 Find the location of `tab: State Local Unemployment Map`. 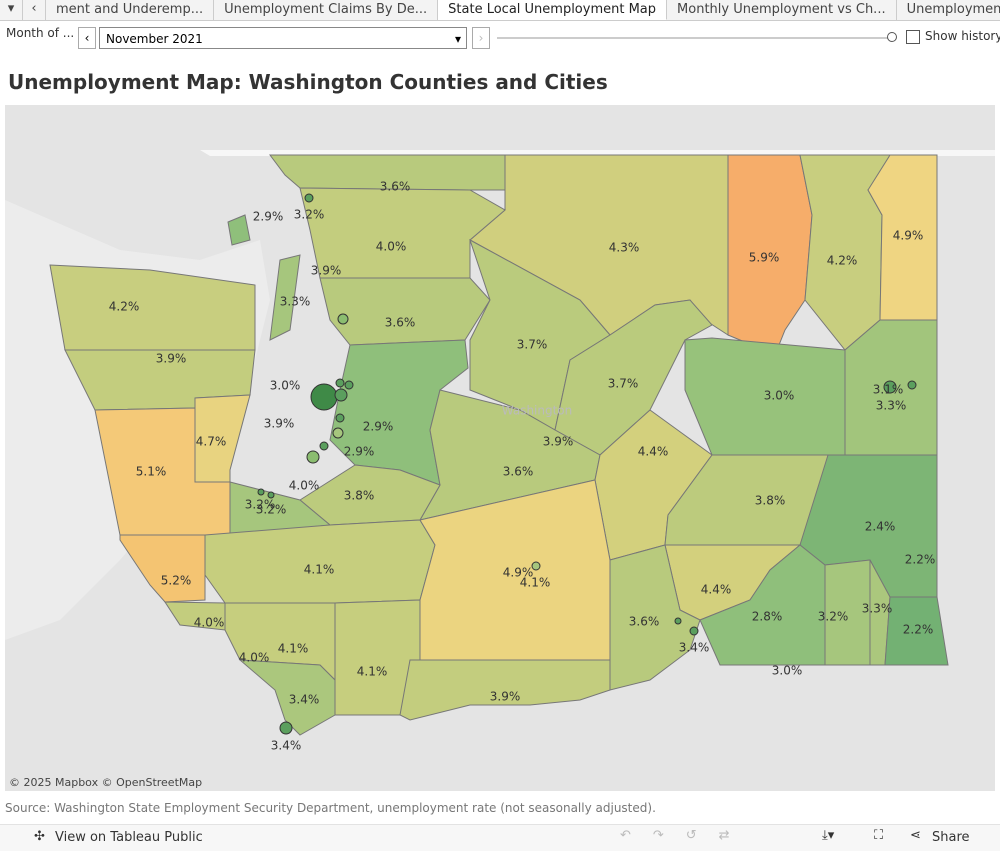

tab: State Local Unemployment Map is located at coordinates (553, 10).